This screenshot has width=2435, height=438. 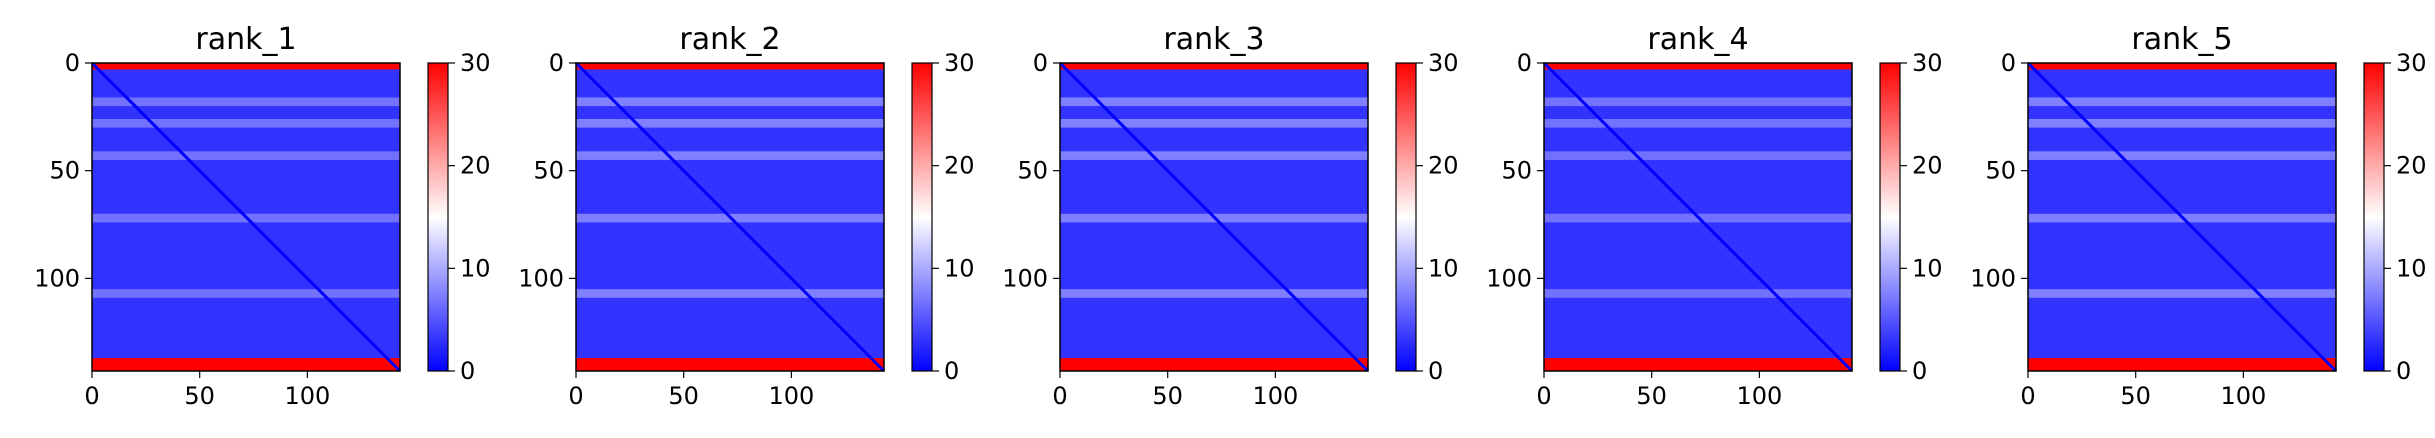 I want to click on subplot-title: rank_2, so click(x=729, y=39).